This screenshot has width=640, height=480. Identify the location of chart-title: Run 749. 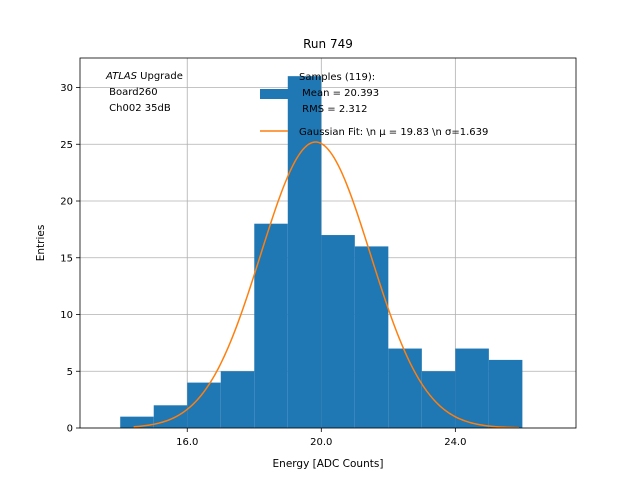
(328, 44).